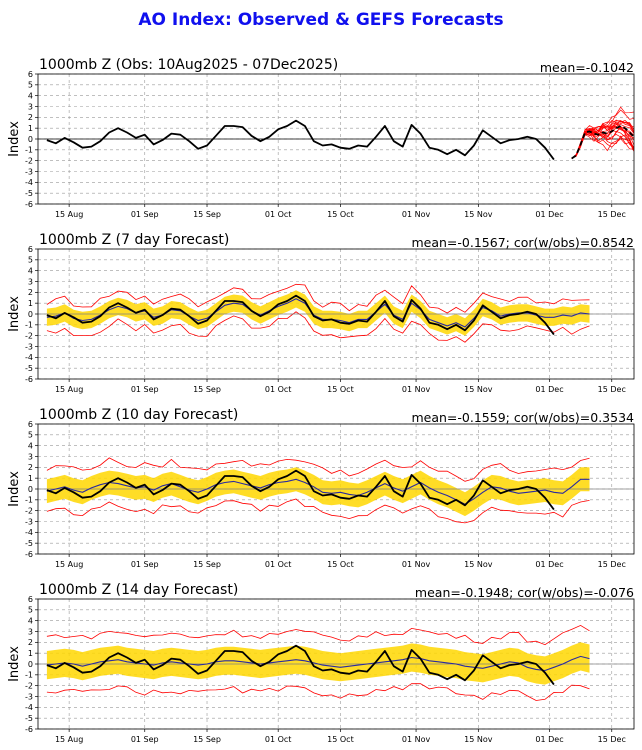  I want to click on panel-stats: mean=-0.1948; cor(w/obs)=-0.076, so click(524, 592).